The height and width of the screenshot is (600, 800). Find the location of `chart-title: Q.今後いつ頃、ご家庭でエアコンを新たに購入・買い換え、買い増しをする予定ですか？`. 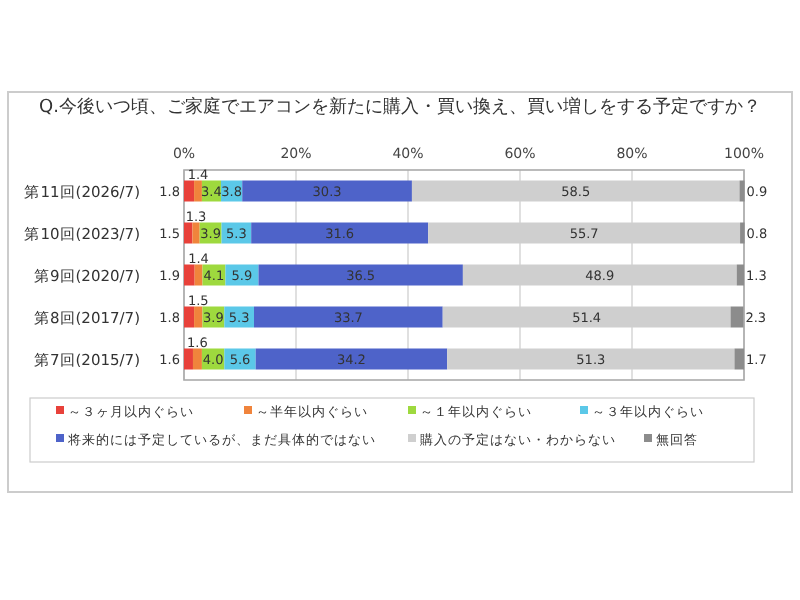

chart-title: Q.今後いつ頃、ご家庭でエアコンを新たに購入・買い換え、買い増しをする予定ですか？ is located at coordinates (400, 107).